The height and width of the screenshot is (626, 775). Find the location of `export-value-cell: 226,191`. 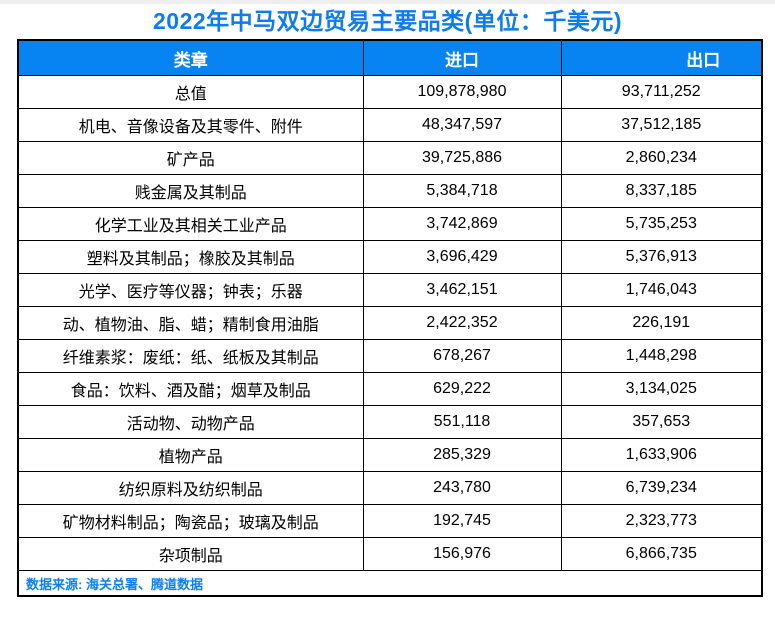

export-value-cell: 226,191 is located at coordinates (661, 323).